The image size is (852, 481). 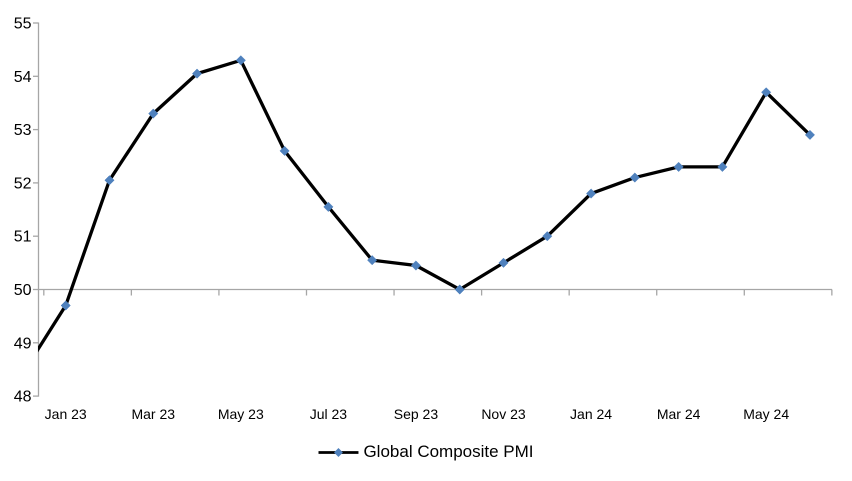 What do you see at coordinates (766, 414) in the screenshot?
I see `x-tick-label: May 24` at bounding box center [766, 414].